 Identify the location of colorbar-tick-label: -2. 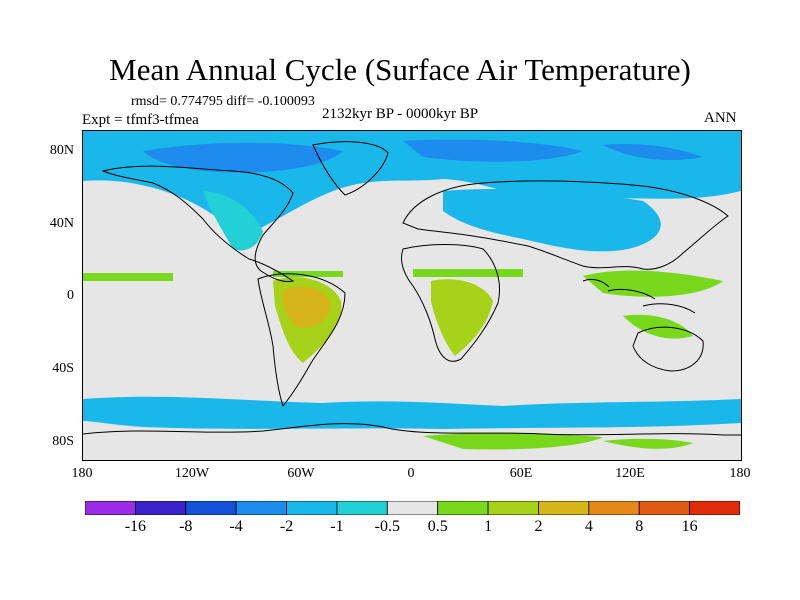
(286, 526).